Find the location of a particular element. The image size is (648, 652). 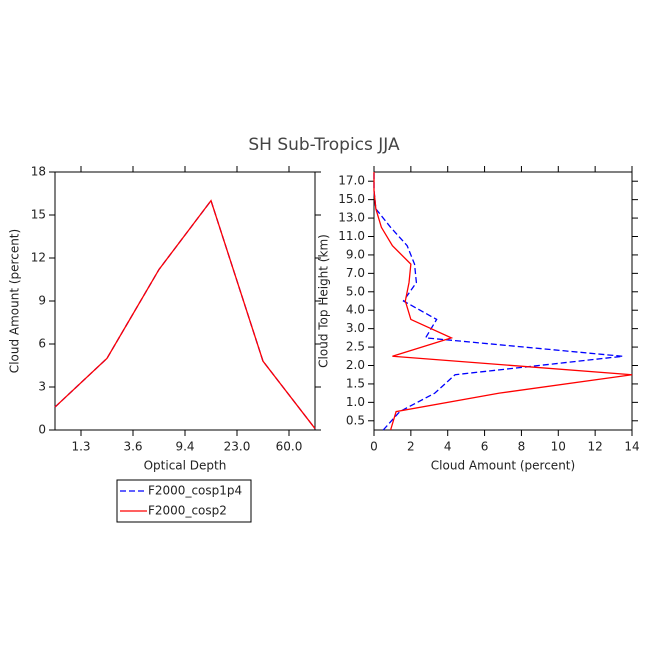

y-axis-label: Cloud Top Height (km) is located at coordinates (324, 301).